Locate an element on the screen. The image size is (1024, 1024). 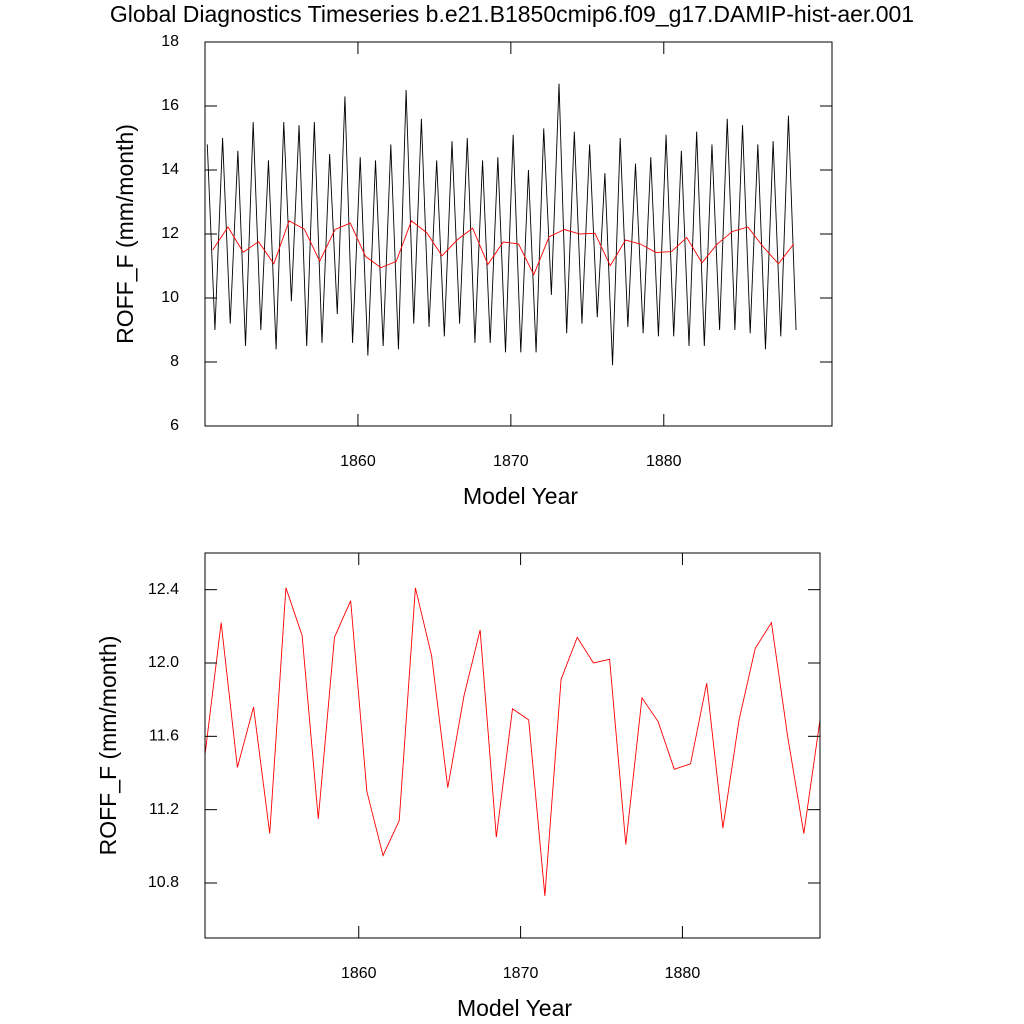
y-tick-label: 18 is located at coordinates (170, 41).